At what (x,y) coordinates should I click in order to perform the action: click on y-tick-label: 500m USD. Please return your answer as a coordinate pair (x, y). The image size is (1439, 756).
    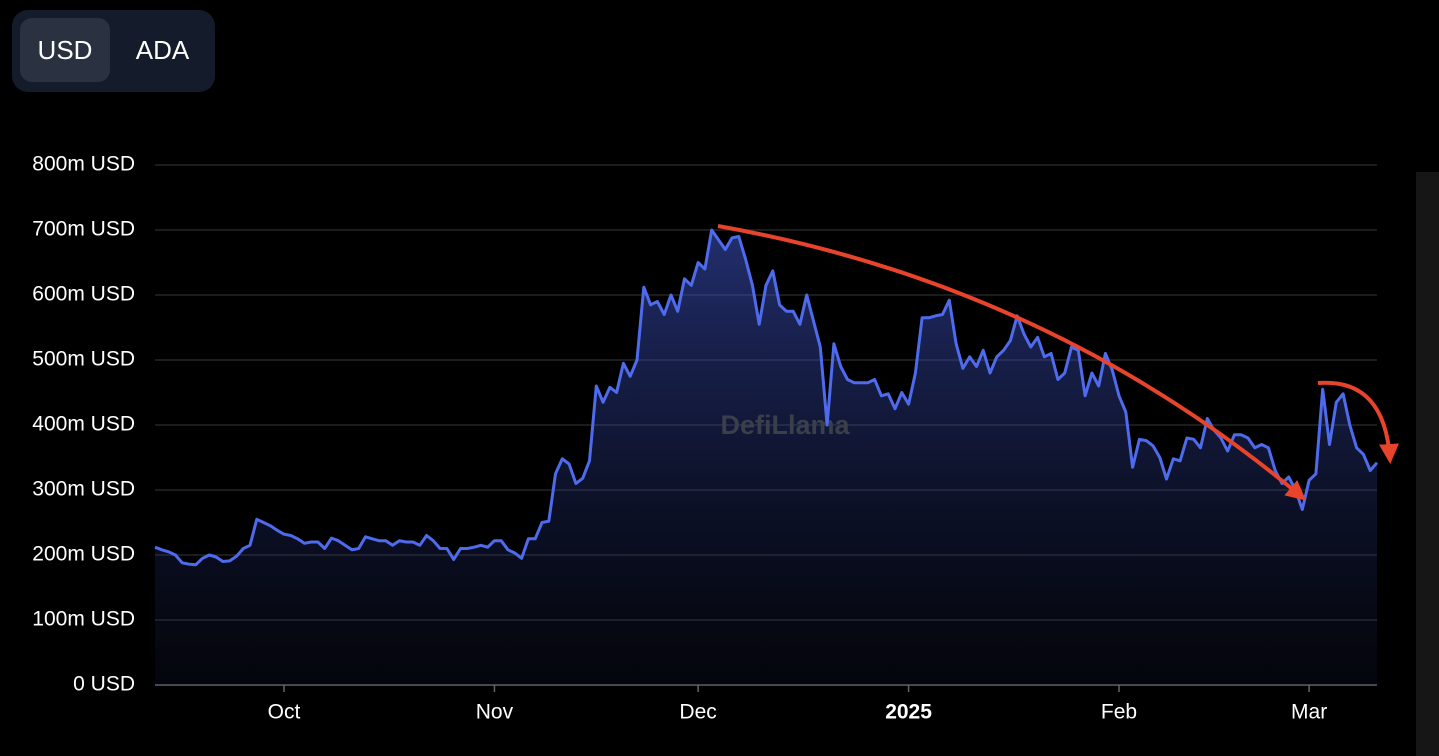
    Looking at the image, I should click on (83, 359).